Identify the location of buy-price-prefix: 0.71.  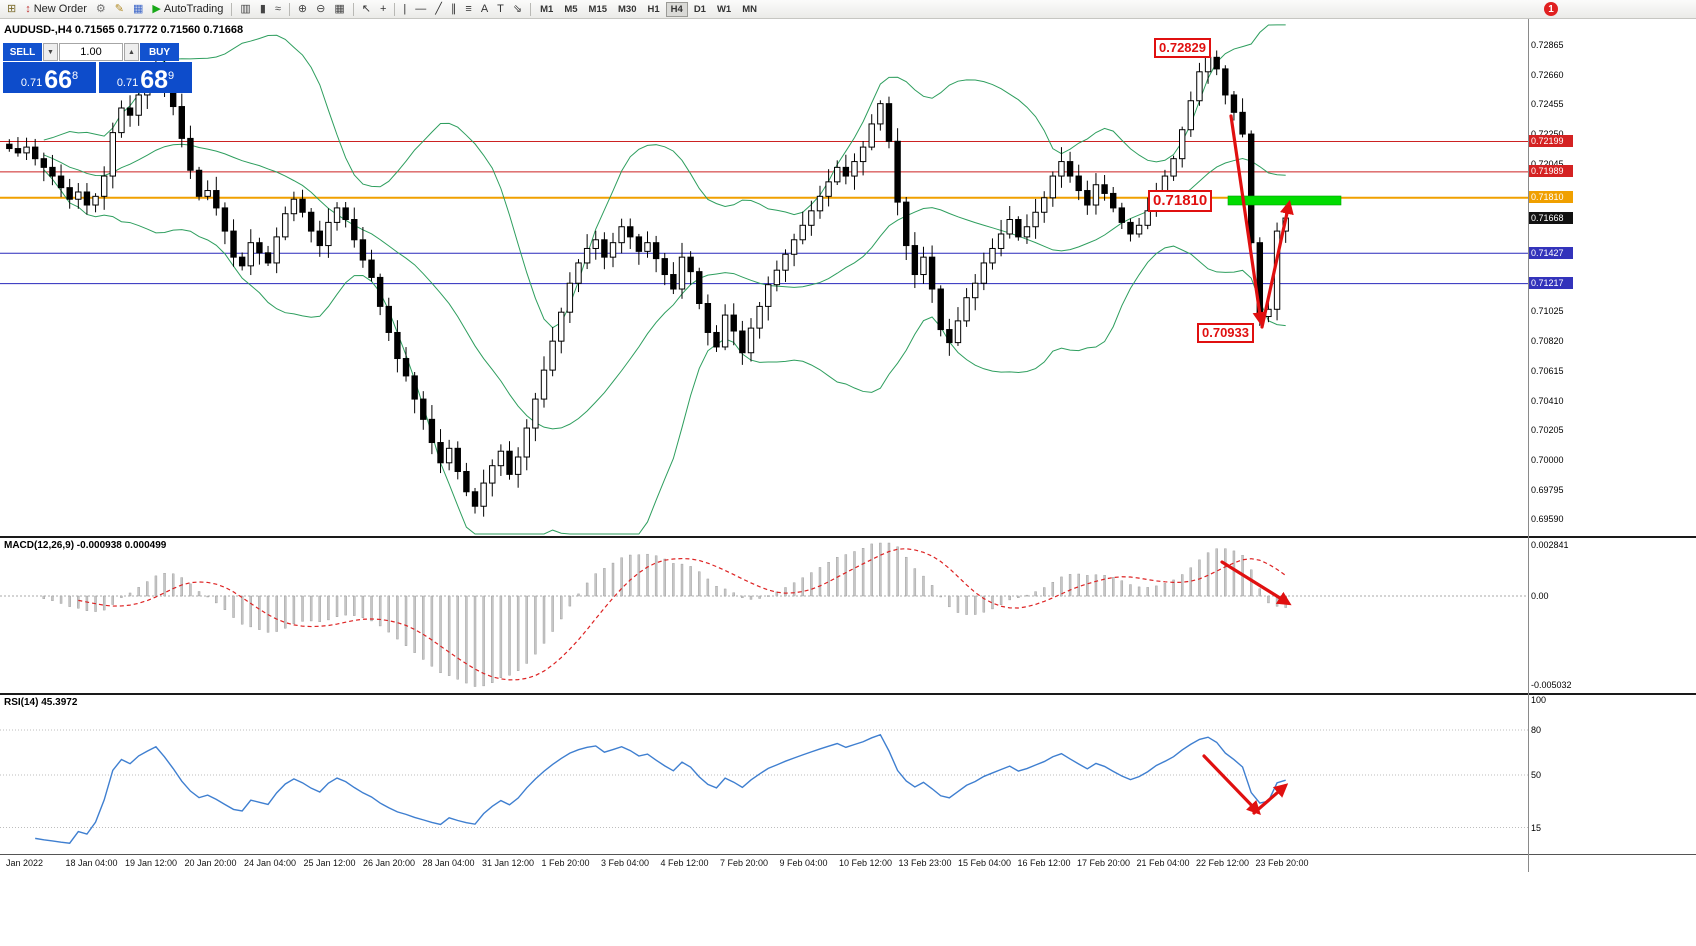
(127, 83).